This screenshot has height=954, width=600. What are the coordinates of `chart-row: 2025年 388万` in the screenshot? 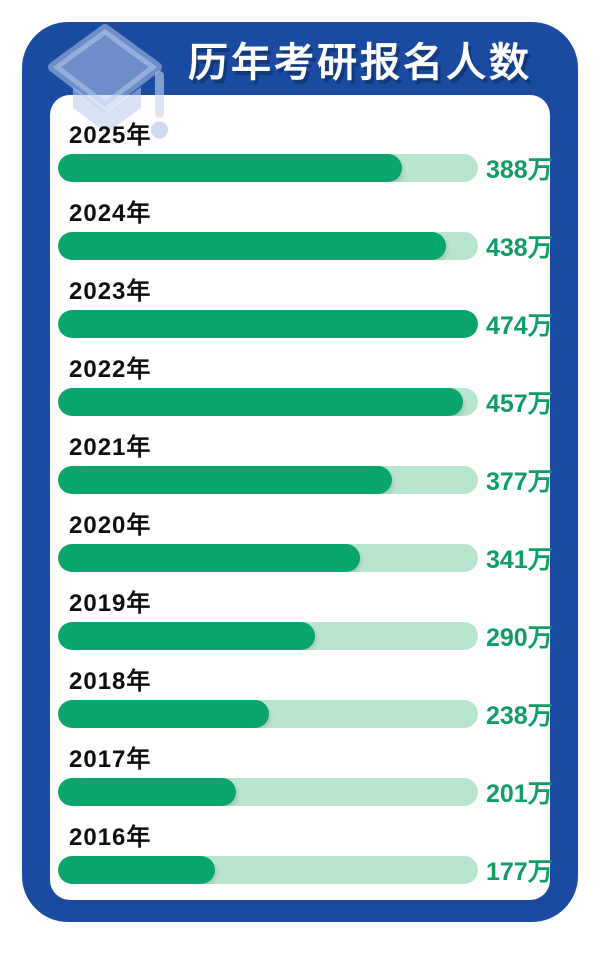 It's located at (305, 161).